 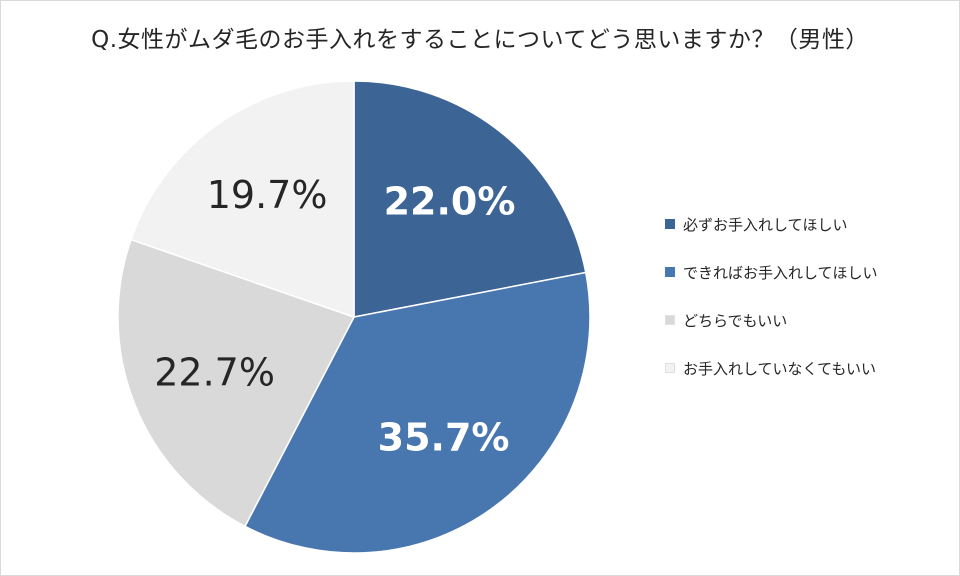 I want to click on slice-label-2: 22.7%, so click(x=214, y=372).